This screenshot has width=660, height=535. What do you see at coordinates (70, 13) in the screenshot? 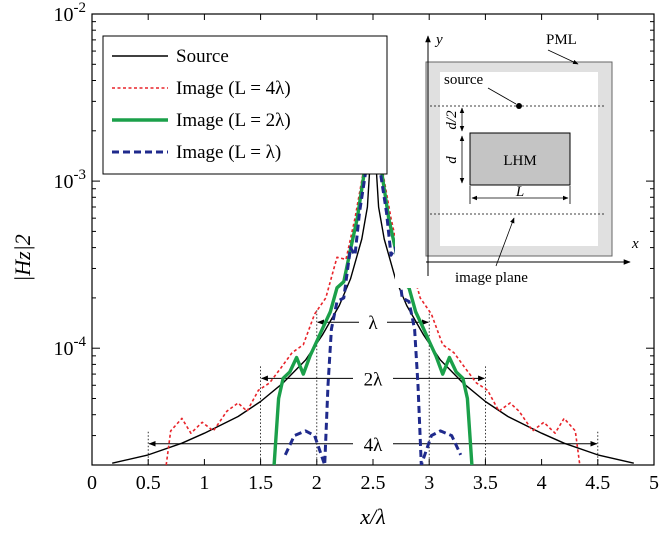
I see `y-tick-label: 10⁻²` at bounding box center [70, 13].